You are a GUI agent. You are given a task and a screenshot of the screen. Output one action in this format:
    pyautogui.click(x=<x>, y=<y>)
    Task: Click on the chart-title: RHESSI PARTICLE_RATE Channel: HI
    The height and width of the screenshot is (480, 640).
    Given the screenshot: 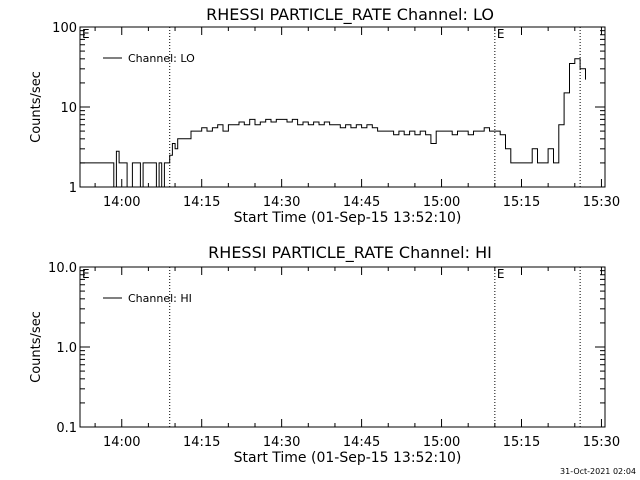 What is the action you would take?
    pyautogui.click(x=350, y=253)
    